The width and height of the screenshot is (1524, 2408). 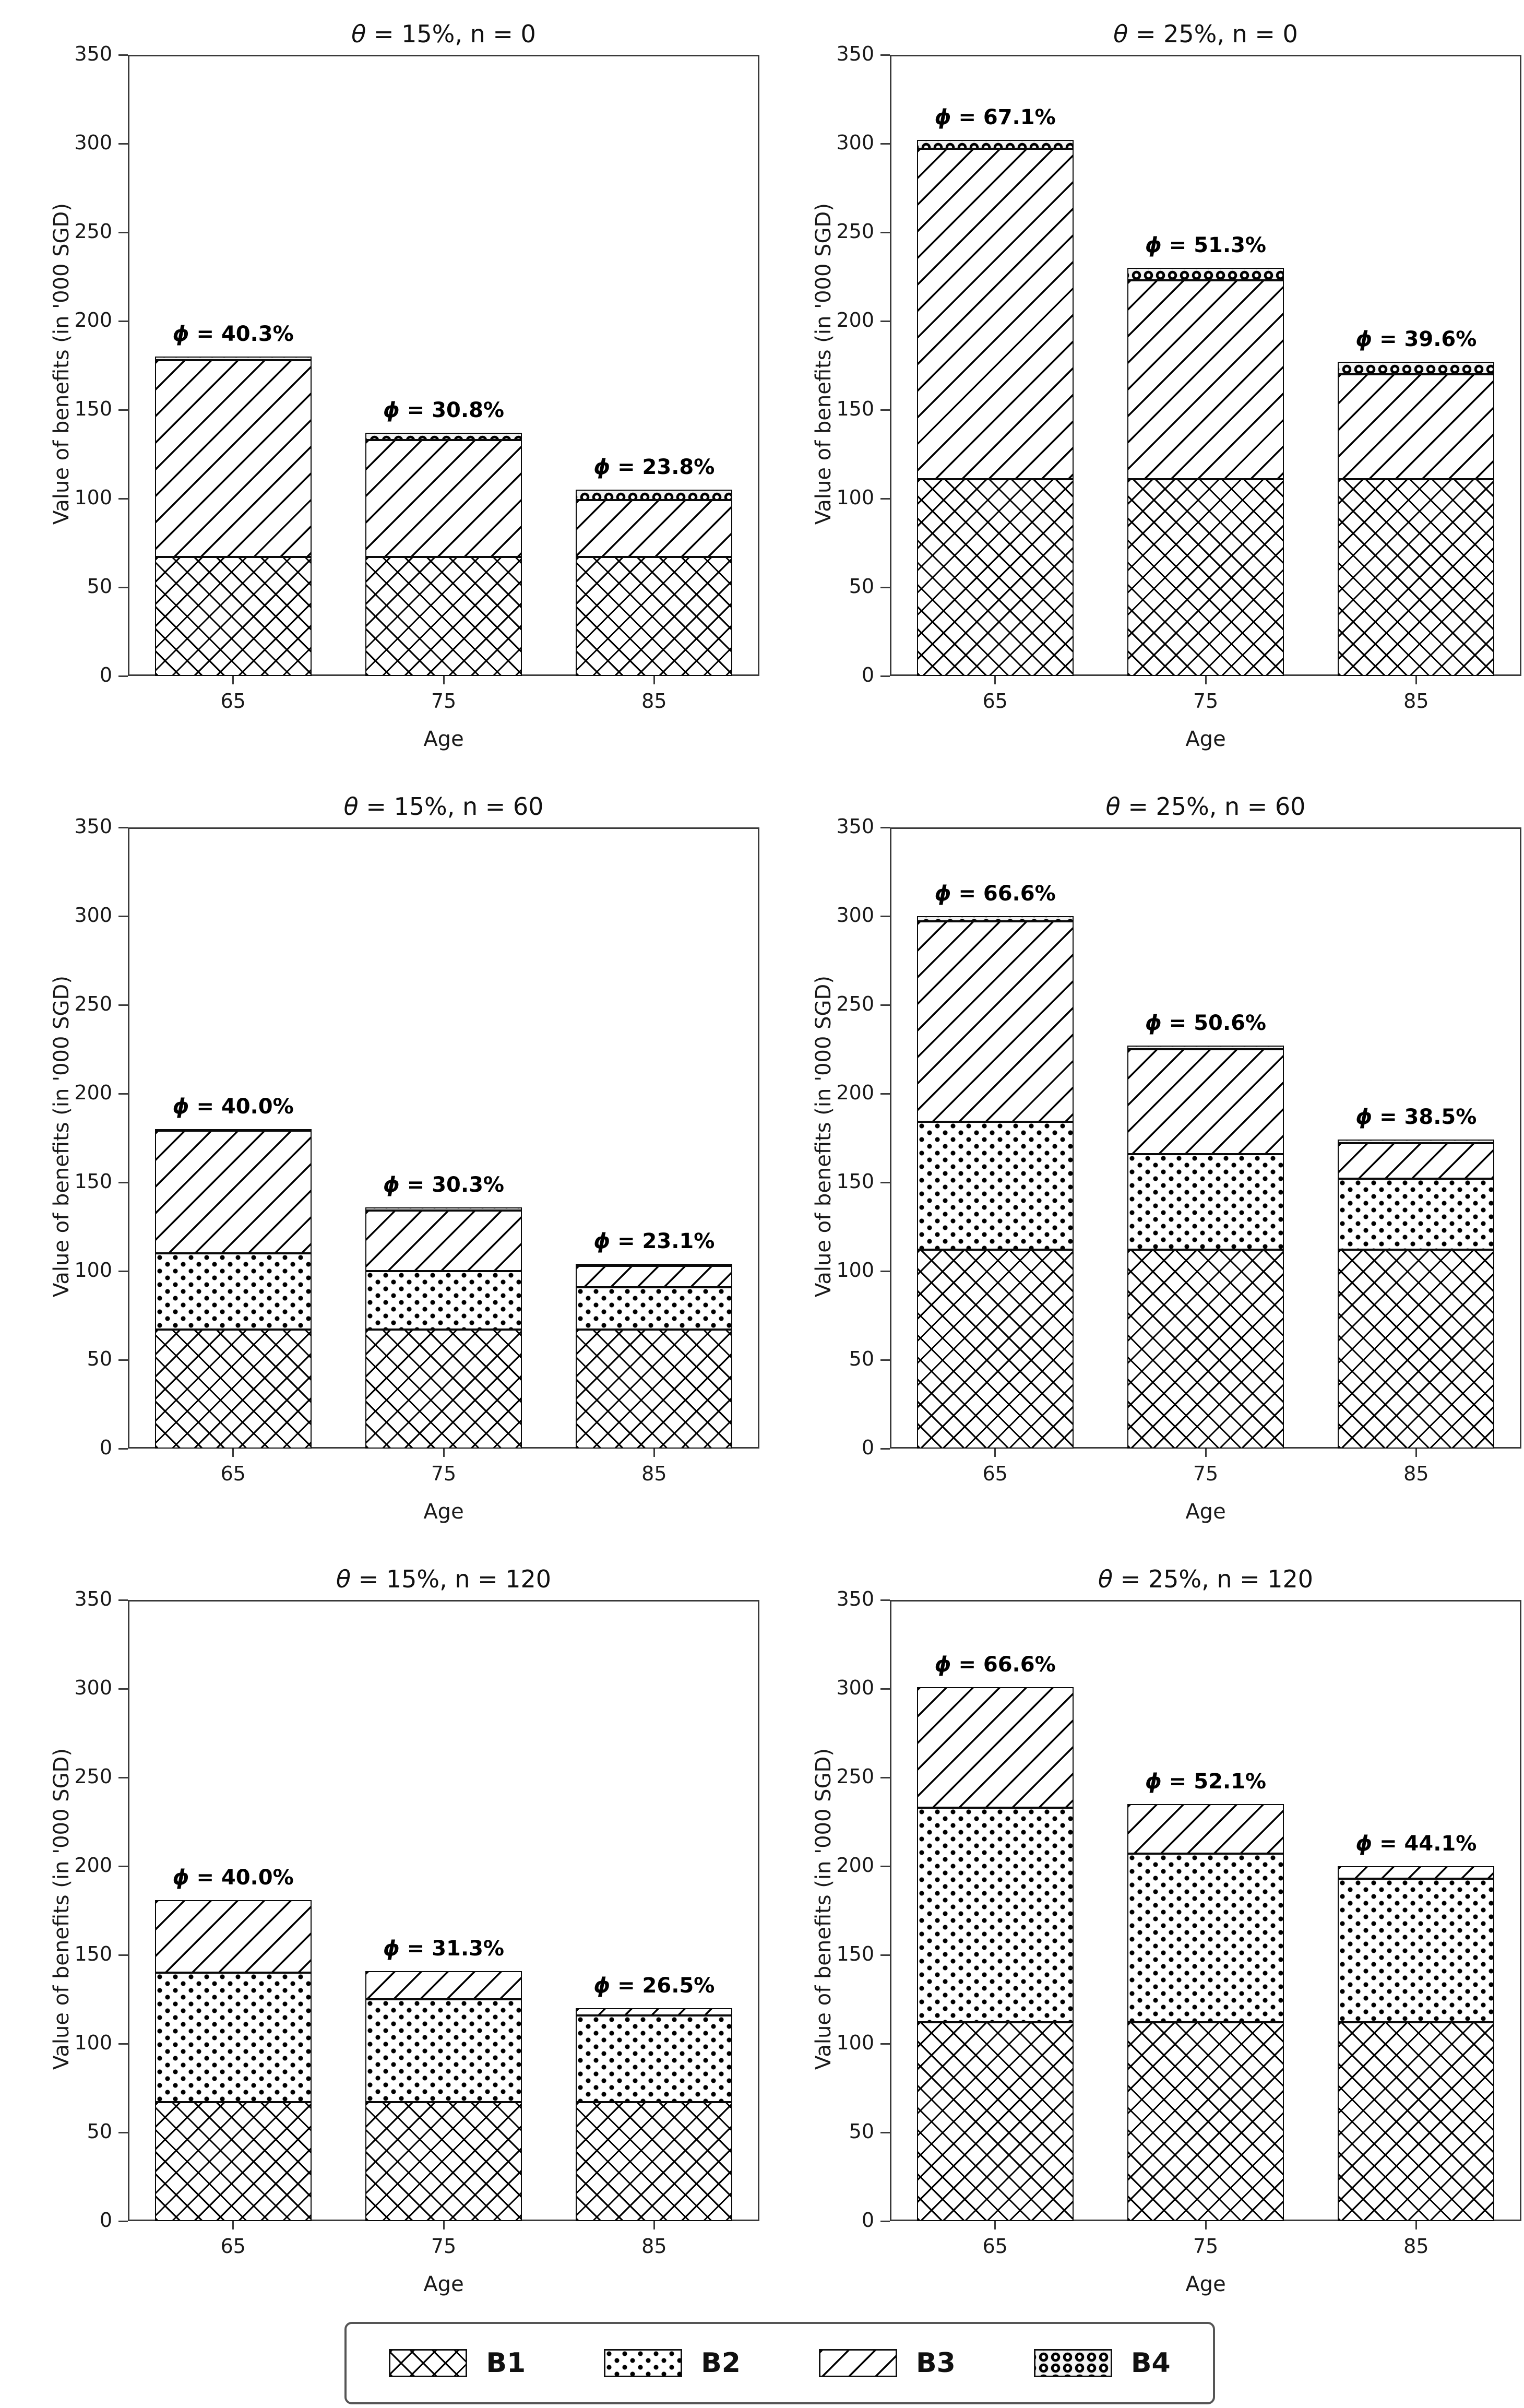 I want to click on chart-title: θ = 25%, n = 0, so click(x=1205, y=34).